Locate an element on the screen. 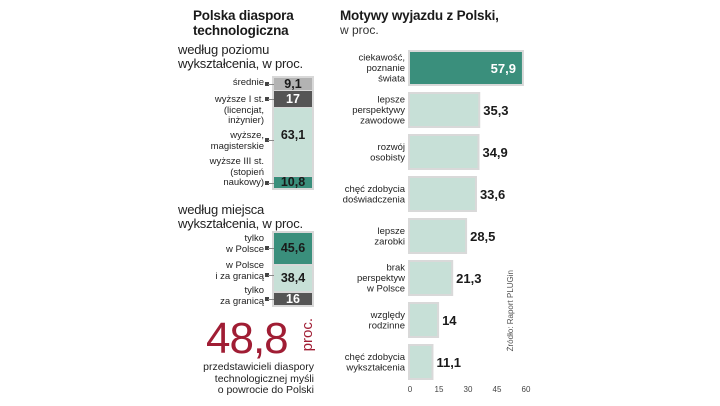 This screenshot has width=720, height=406. location-value-polska: 45,6 is located at coordinates (293, 248).